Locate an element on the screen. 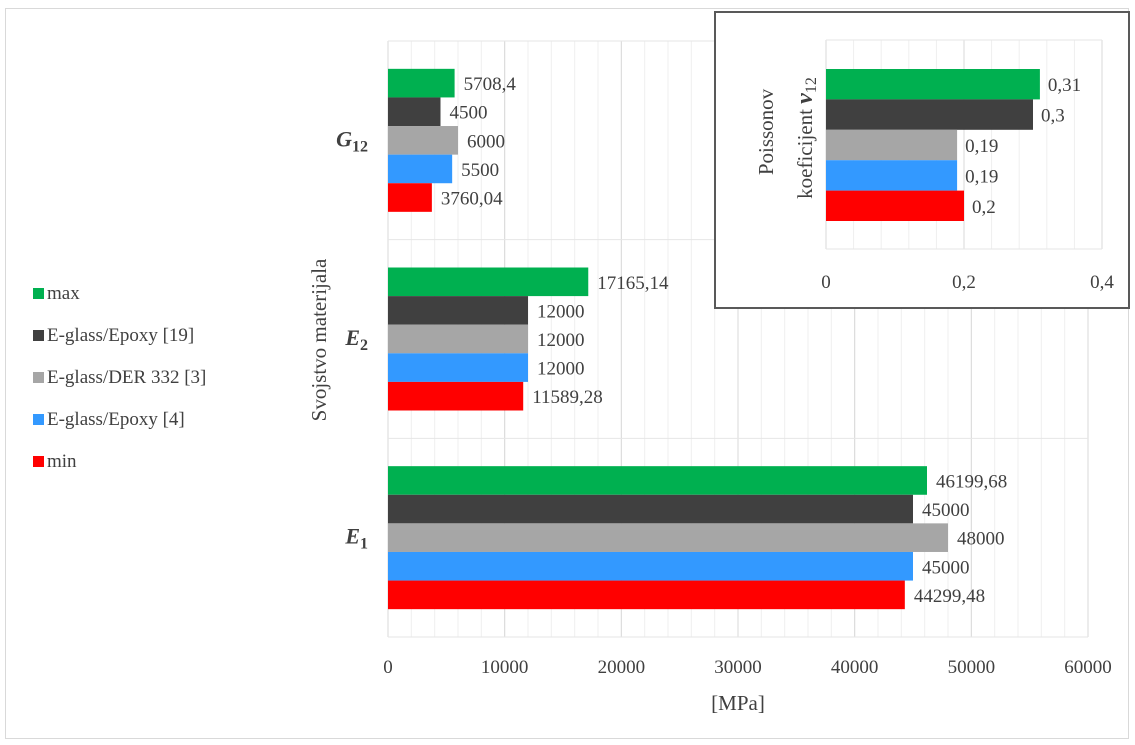  x-axis-title: [MPa] is located at coordinates (738, 703).